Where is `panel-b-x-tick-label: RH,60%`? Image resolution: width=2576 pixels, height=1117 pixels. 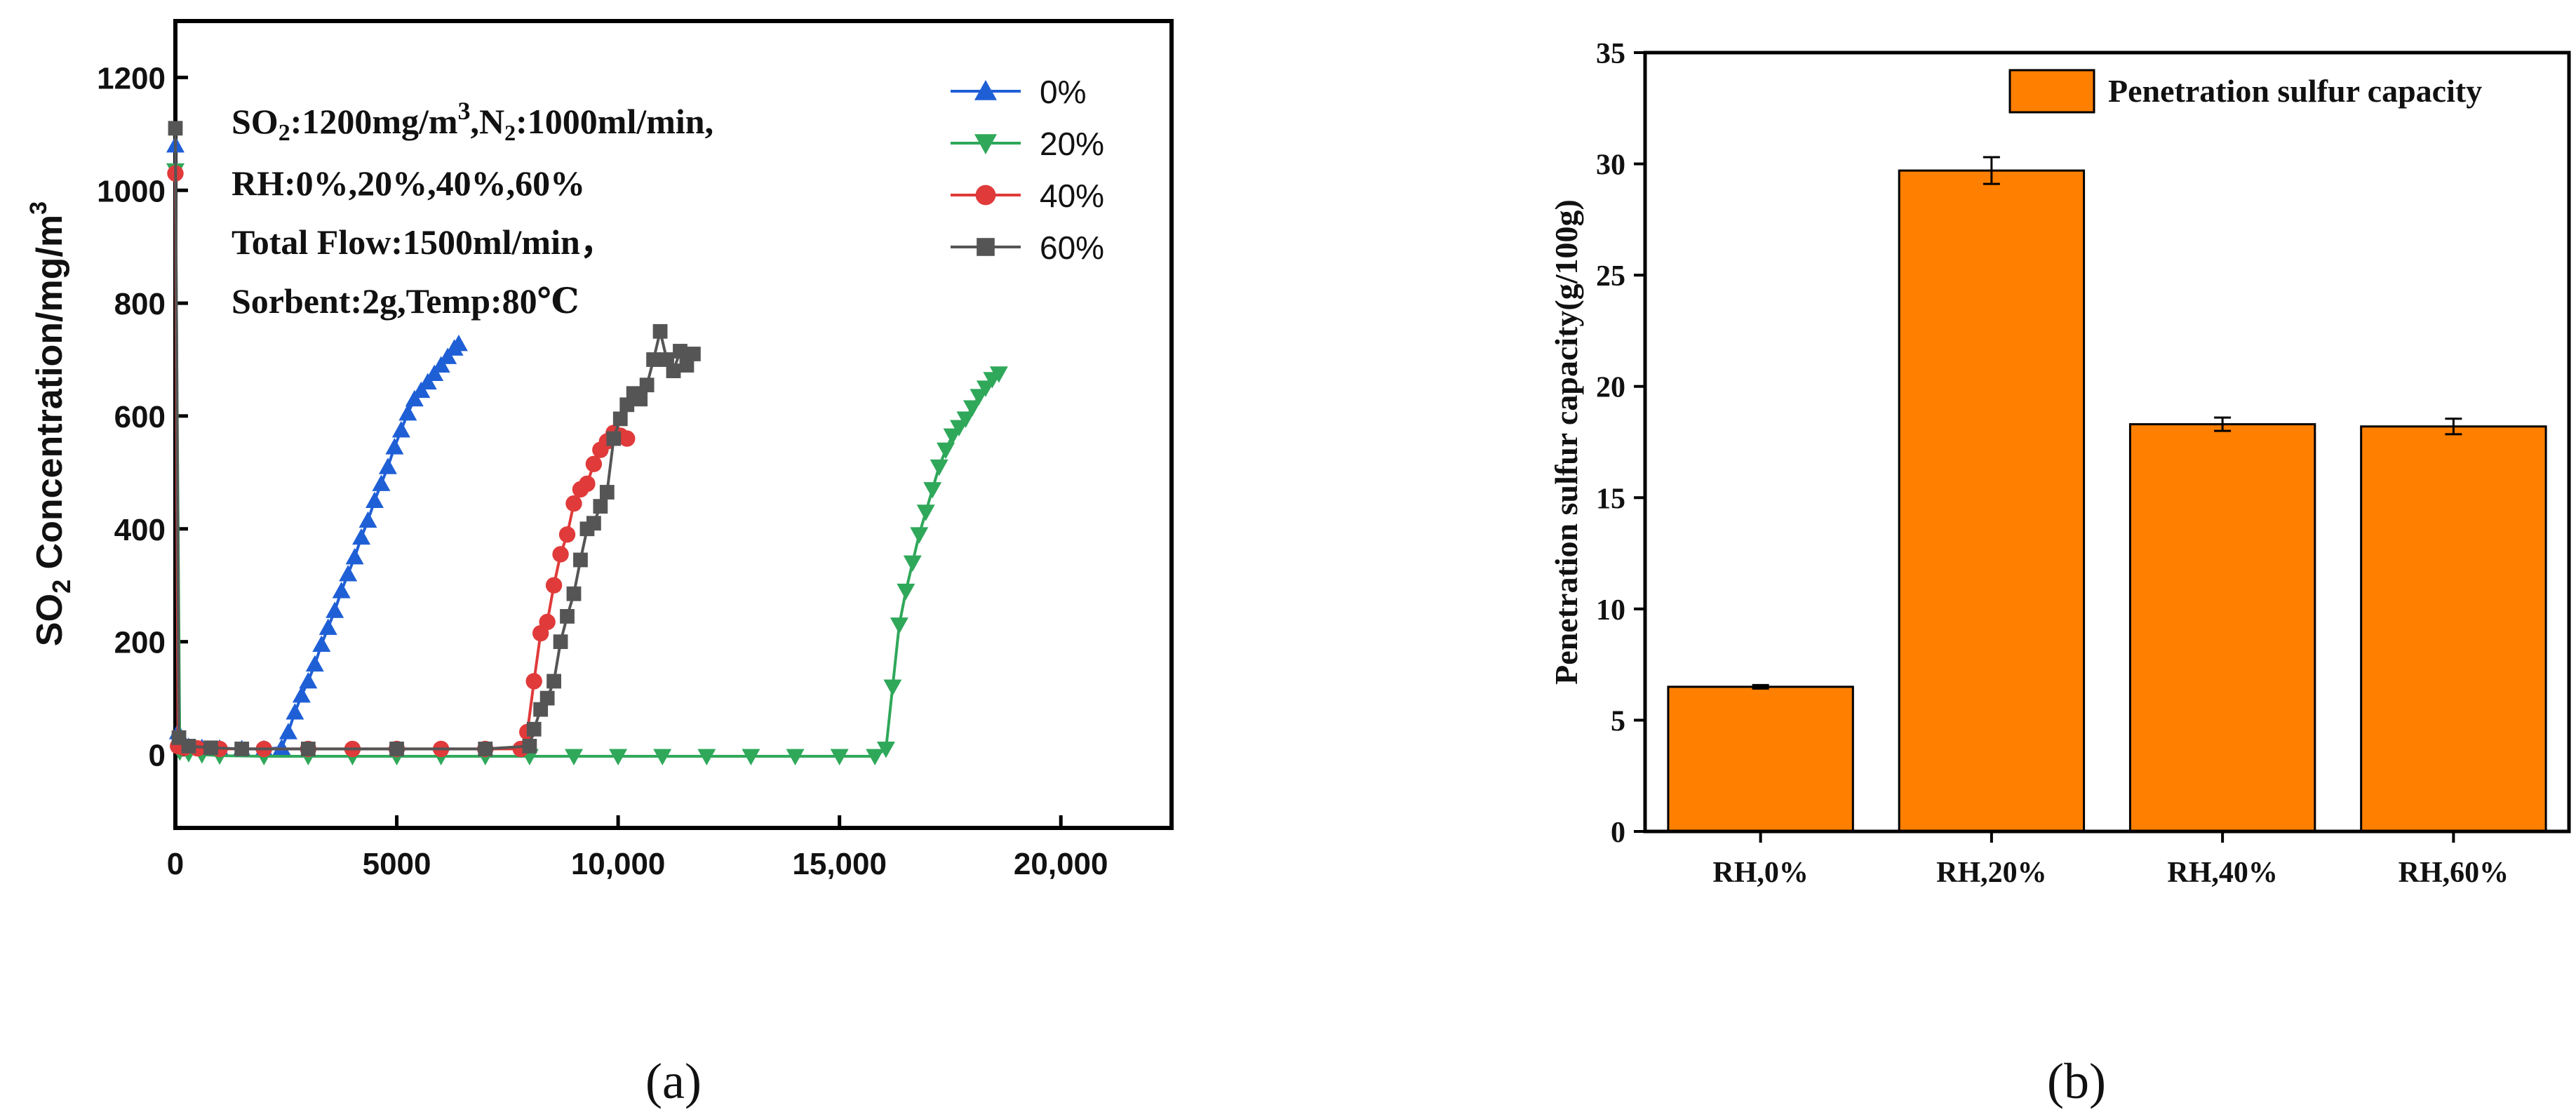 panel-b-x-tick-label: RH,60% is located at coordinates (2454, 873).